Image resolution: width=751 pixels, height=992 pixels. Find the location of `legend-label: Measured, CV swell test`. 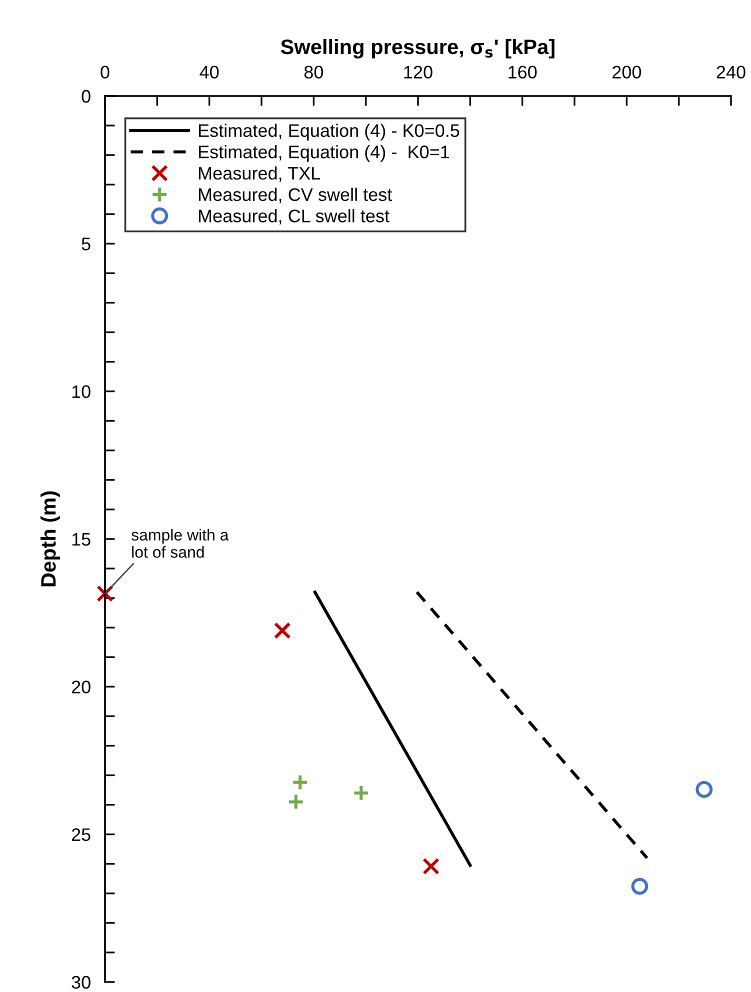

legend-label: Measured, CV swell test is located at coordinates (295, 196).